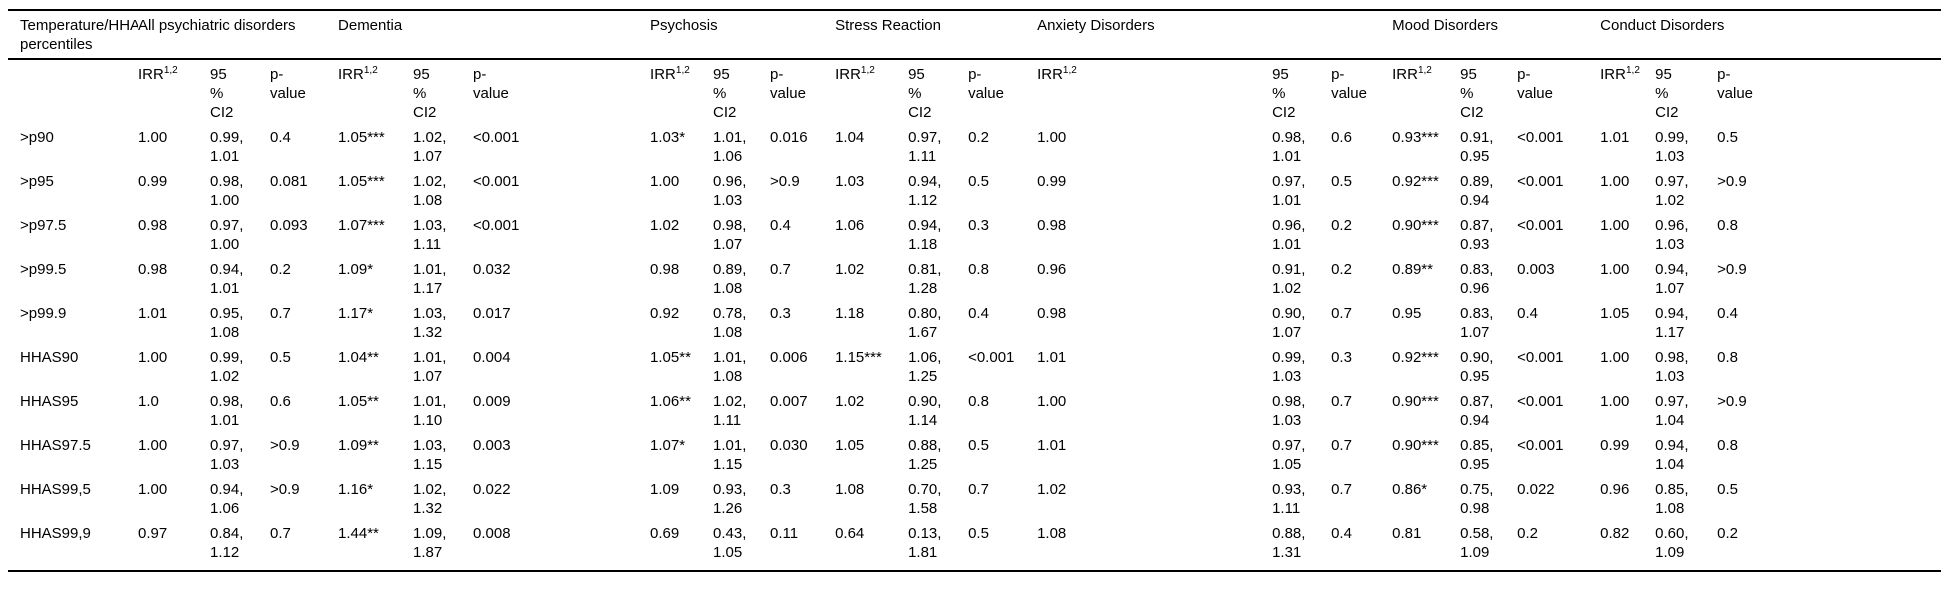  I want to click on irr-value: 0.95, so click(1407, 313).